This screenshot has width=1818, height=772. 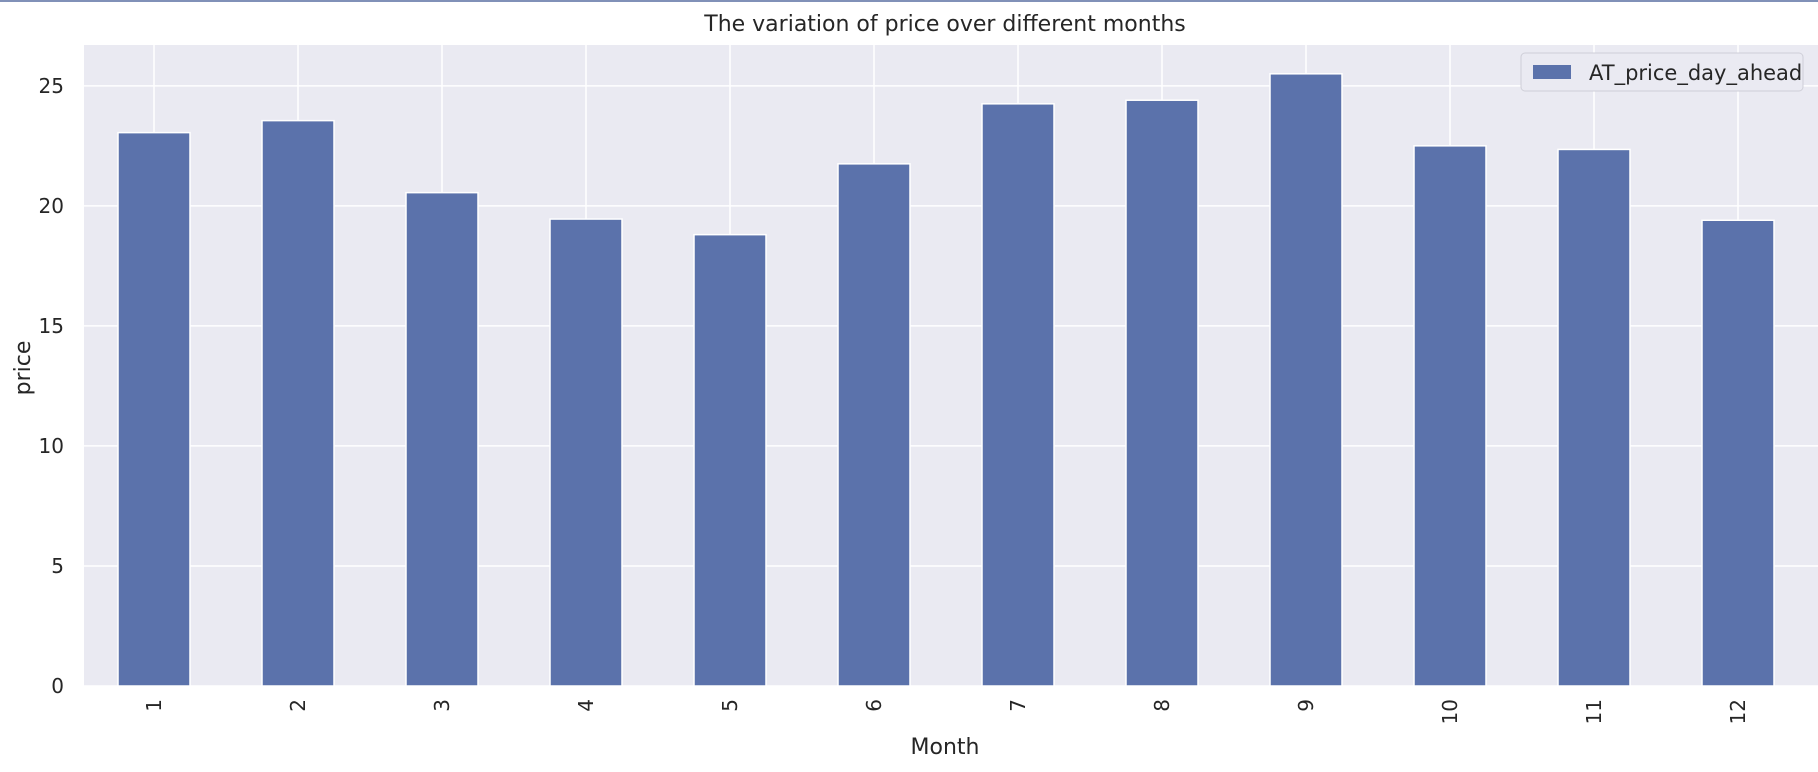 What do you see at coordinates (1738, 711) in the screenshot?
I see `x-tick-label: 12` at bounding box center [1738, 711].